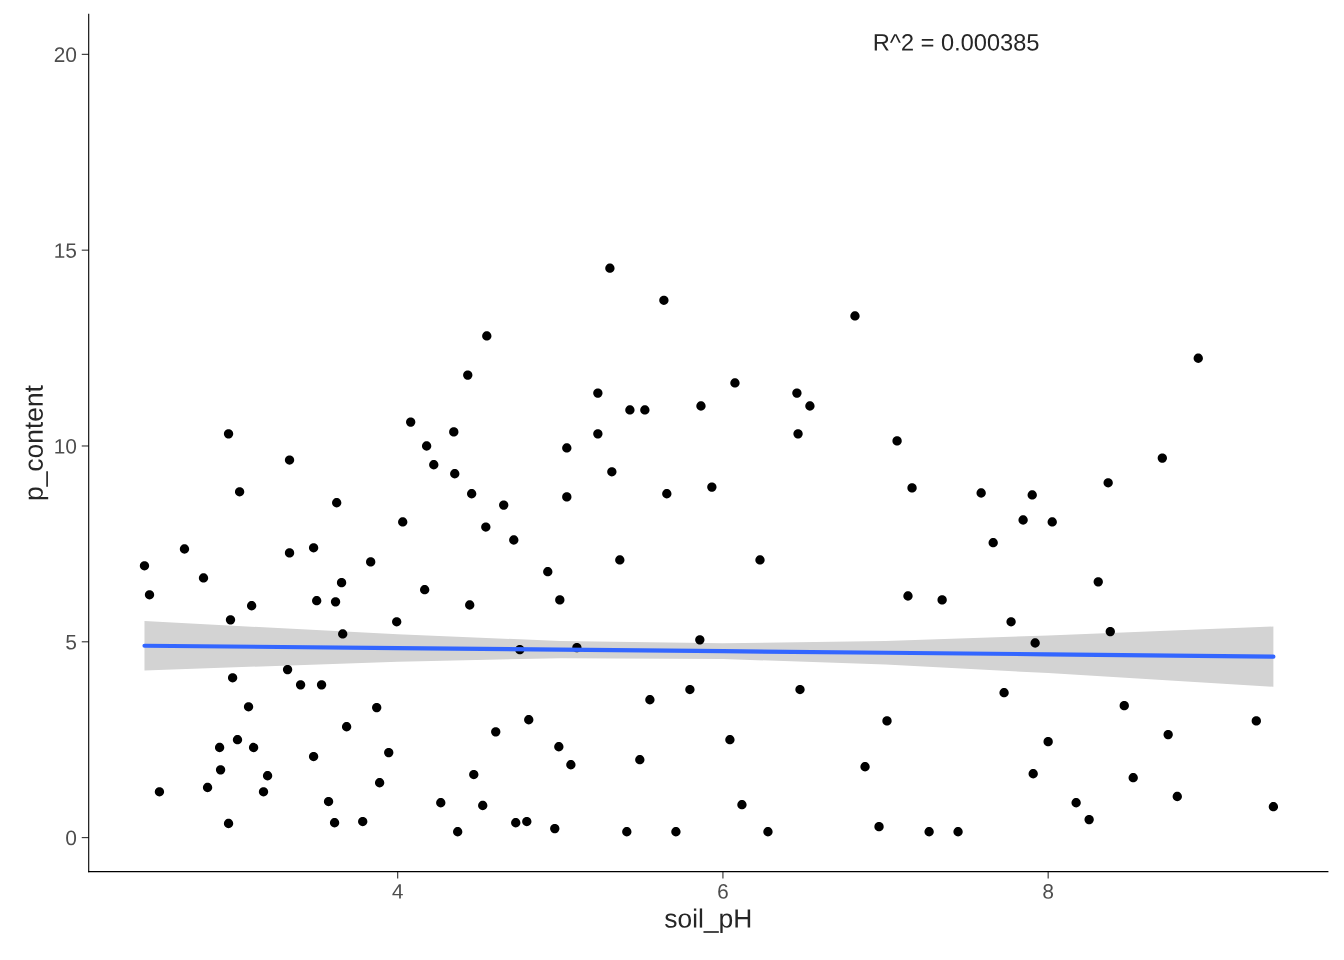  I want to click on x-tick-label: 4, so click(397, 891).